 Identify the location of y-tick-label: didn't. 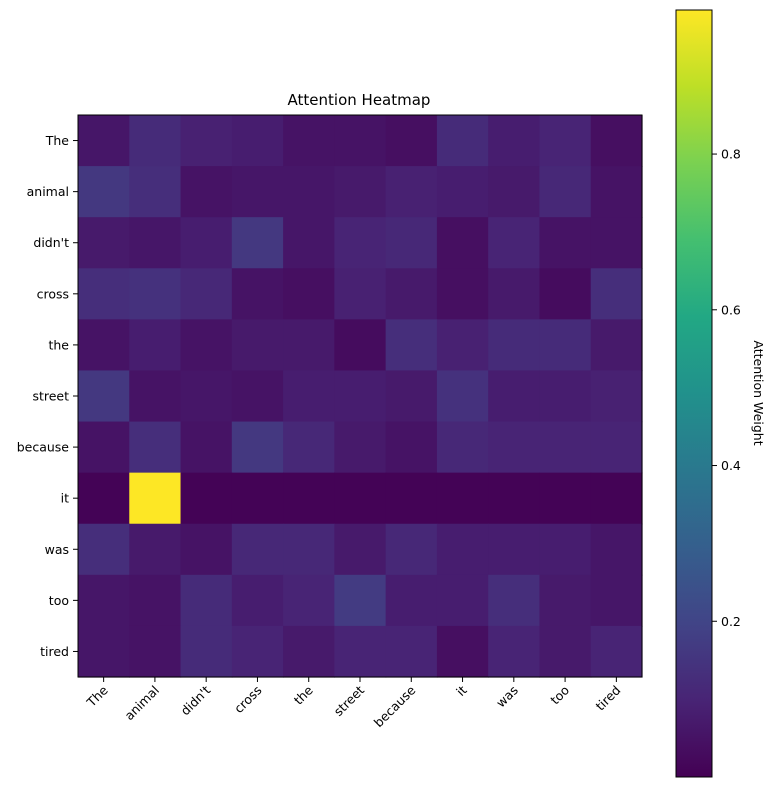
(51, 242).